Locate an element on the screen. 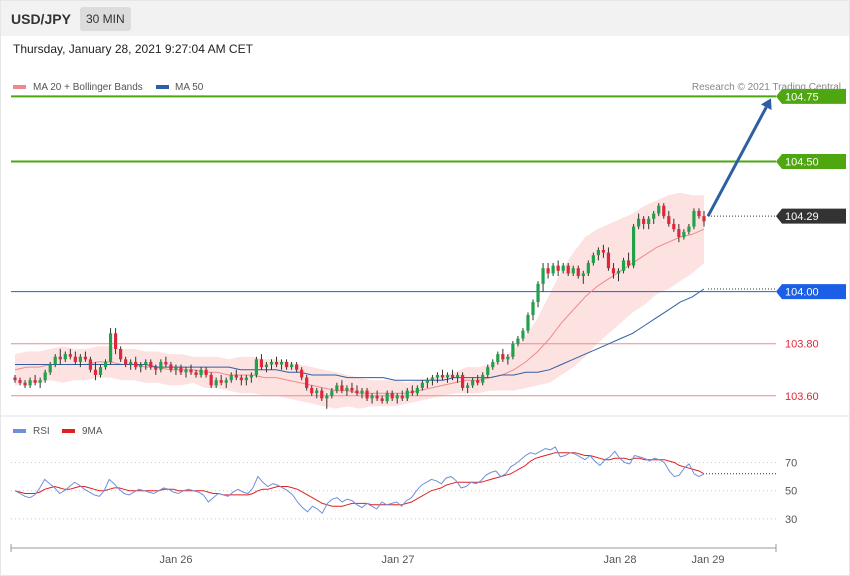 Image resolution: width=850 pixels, height=576 pixels. x-tick-label: Jan 29 is located at coordinates (707, 560).